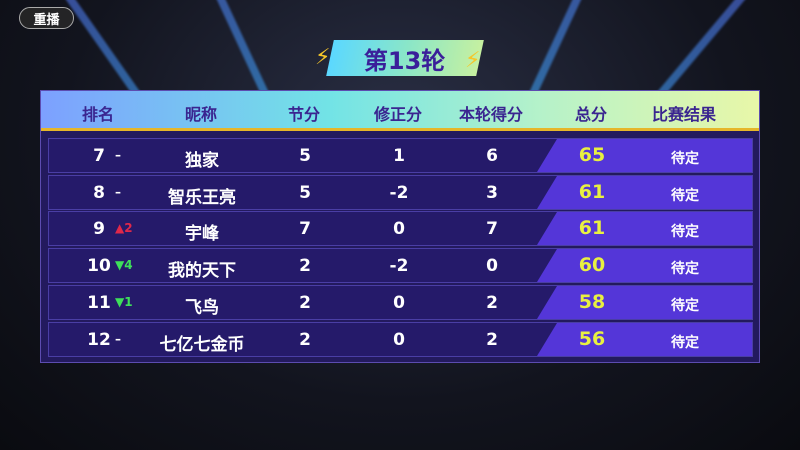  Describe the element at coordinates (592, 339) in the screenshot. I see `total-score: 56` at that location.